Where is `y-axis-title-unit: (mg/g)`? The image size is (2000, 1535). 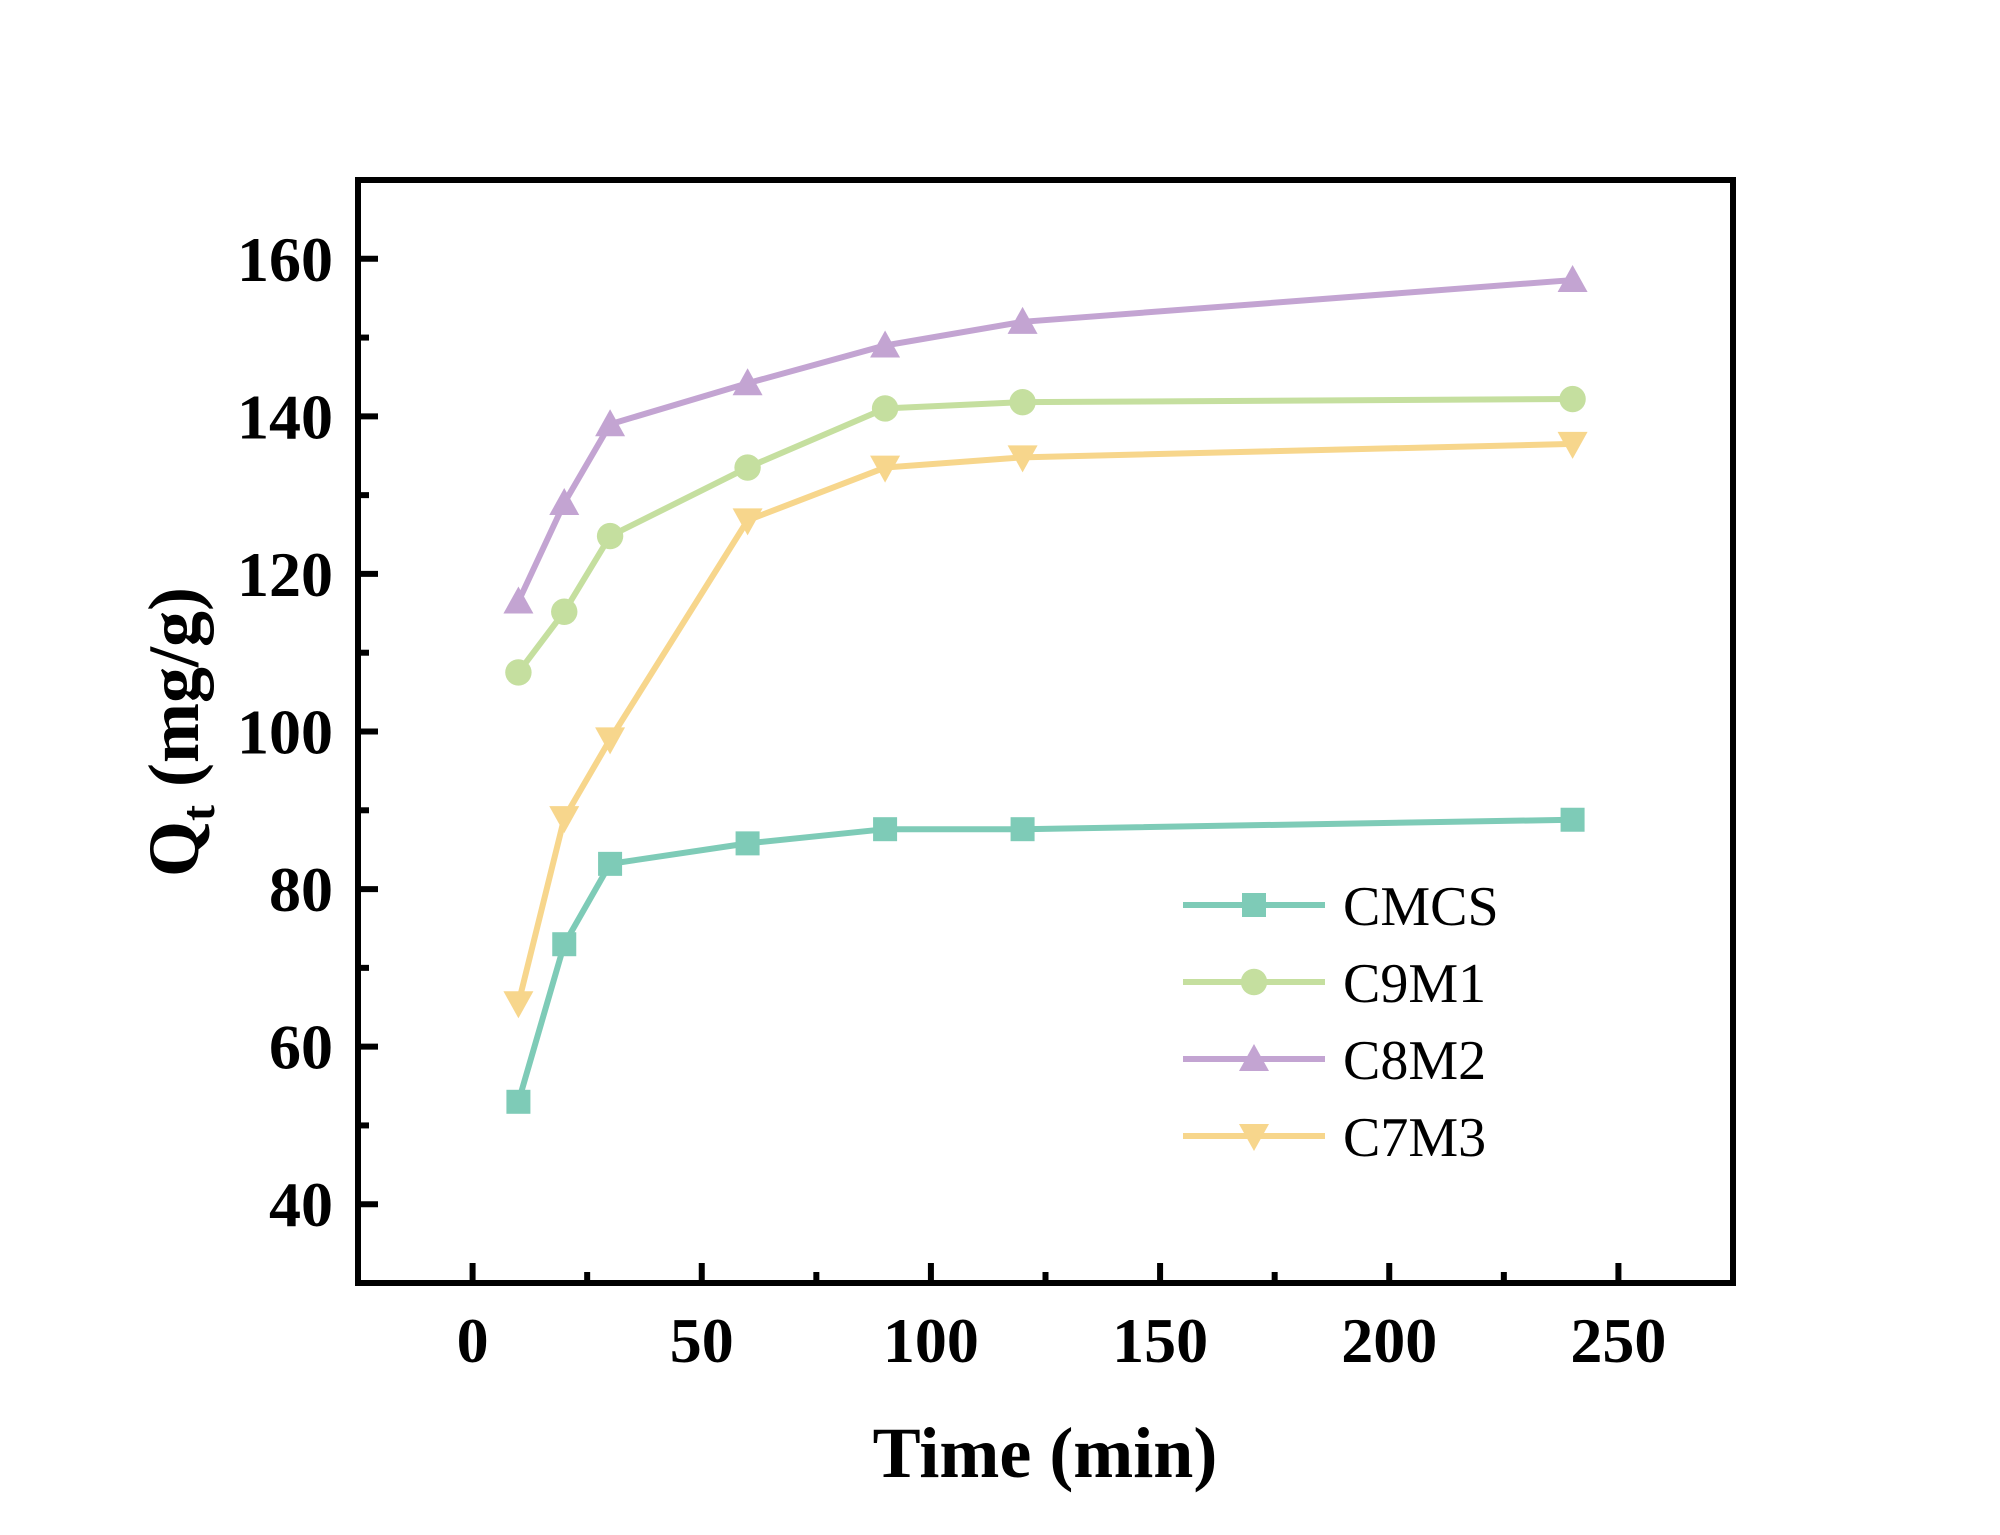
y-axis-title-unit: (mg/g) is located at coordinates (174, 696).